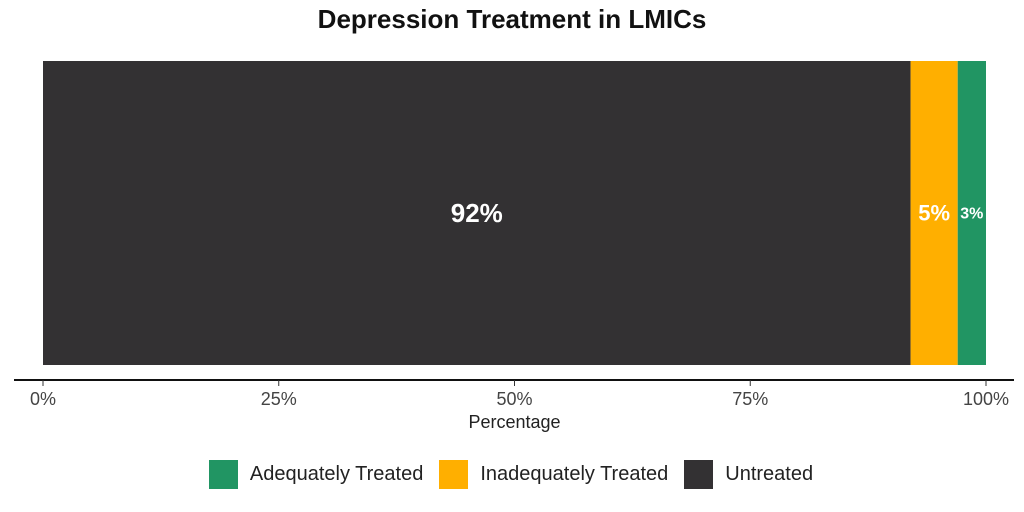  What do you see at coordinates (717, 213) in the screenshot?
I see `bar-label-group: 92% 5% 3%` at bounding box center [717, 213].